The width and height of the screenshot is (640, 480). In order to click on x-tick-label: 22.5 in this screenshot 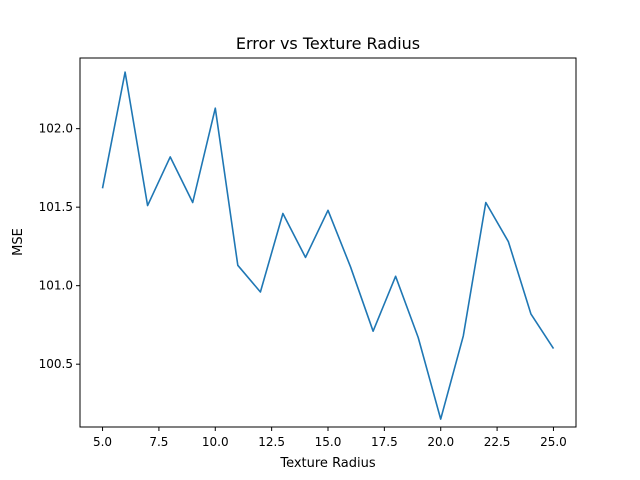, I will do `click(497, 442)`.